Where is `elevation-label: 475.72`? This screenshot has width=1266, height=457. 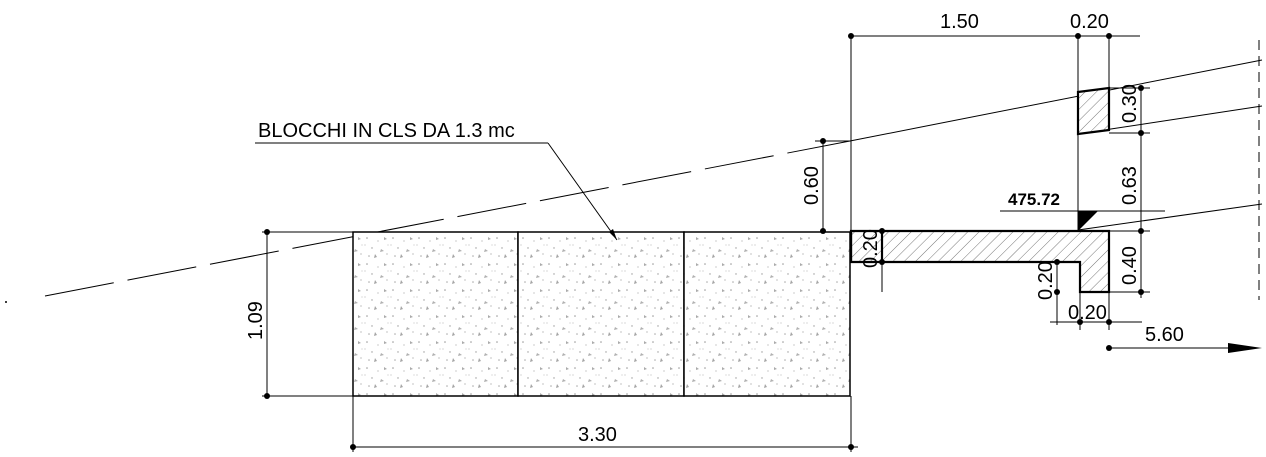
elevation-label: 475.72 is located at coordinates (1034, 199).